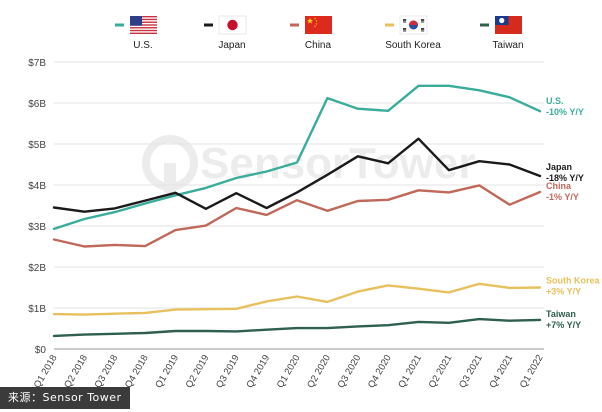  Describe the element at coordinates (380, 371) in the screenshot. I see `x-tick-label: Q4 2020` at that location.